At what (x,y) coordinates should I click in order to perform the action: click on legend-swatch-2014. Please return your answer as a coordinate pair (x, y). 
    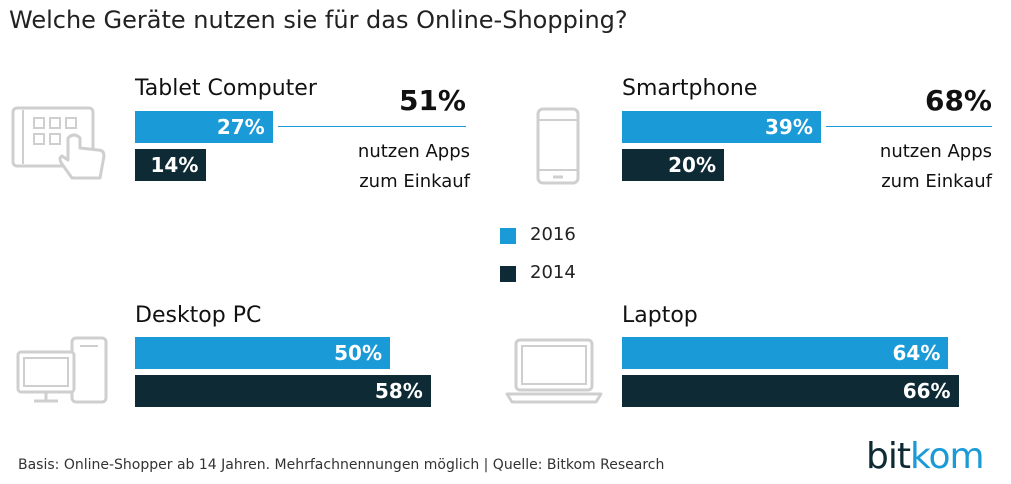
    Looking at the image, I should click on (508, 274).